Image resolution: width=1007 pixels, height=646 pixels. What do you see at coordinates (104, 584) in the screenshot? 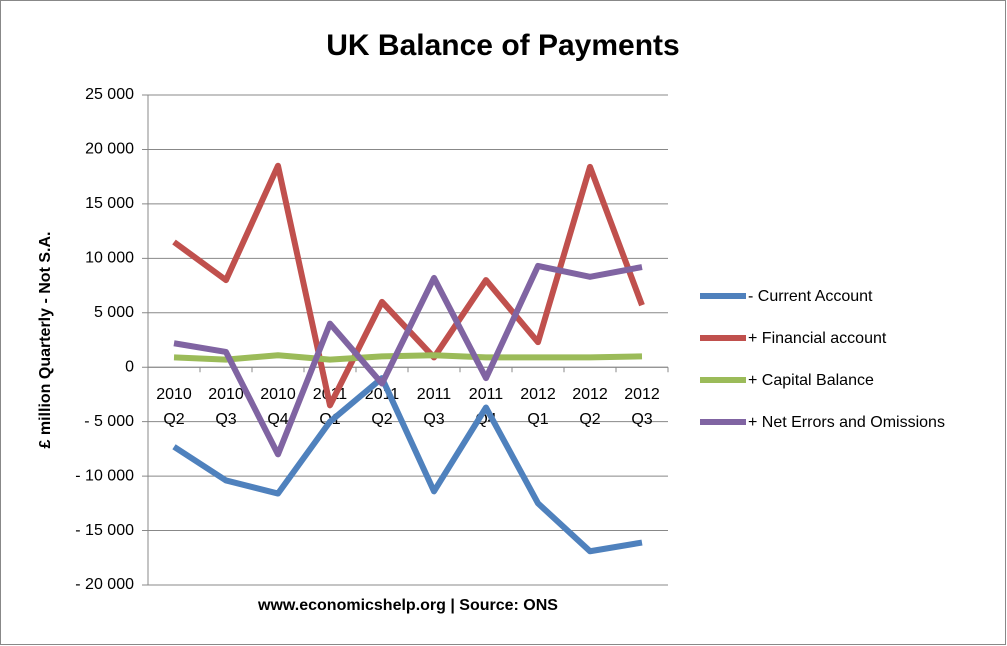
I see `y-tick-label: - 20 000` at bounding box center [104, 584].